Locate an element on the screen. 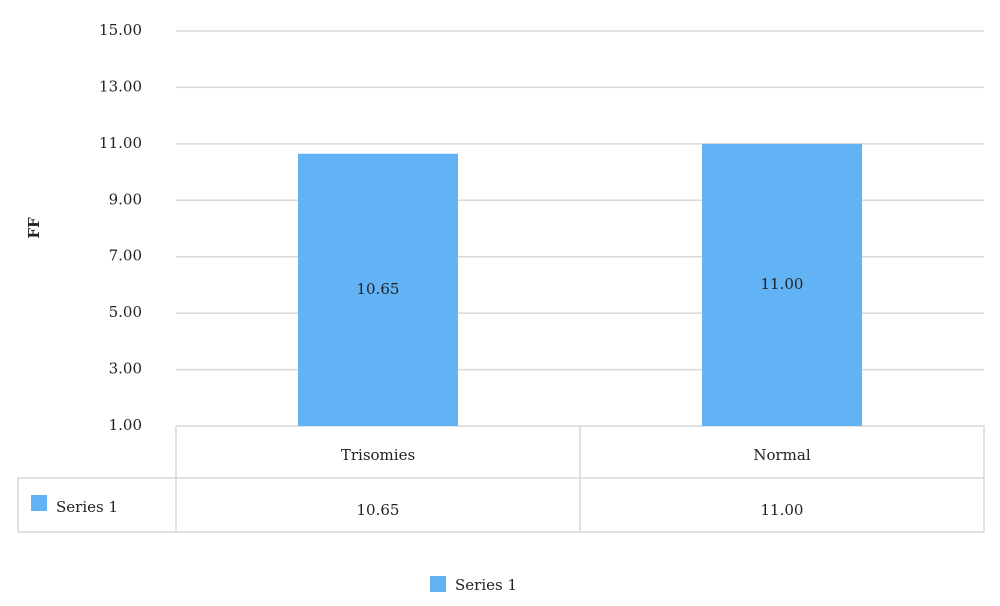  data-label: 10.65 is located at coordinates (378, 289).